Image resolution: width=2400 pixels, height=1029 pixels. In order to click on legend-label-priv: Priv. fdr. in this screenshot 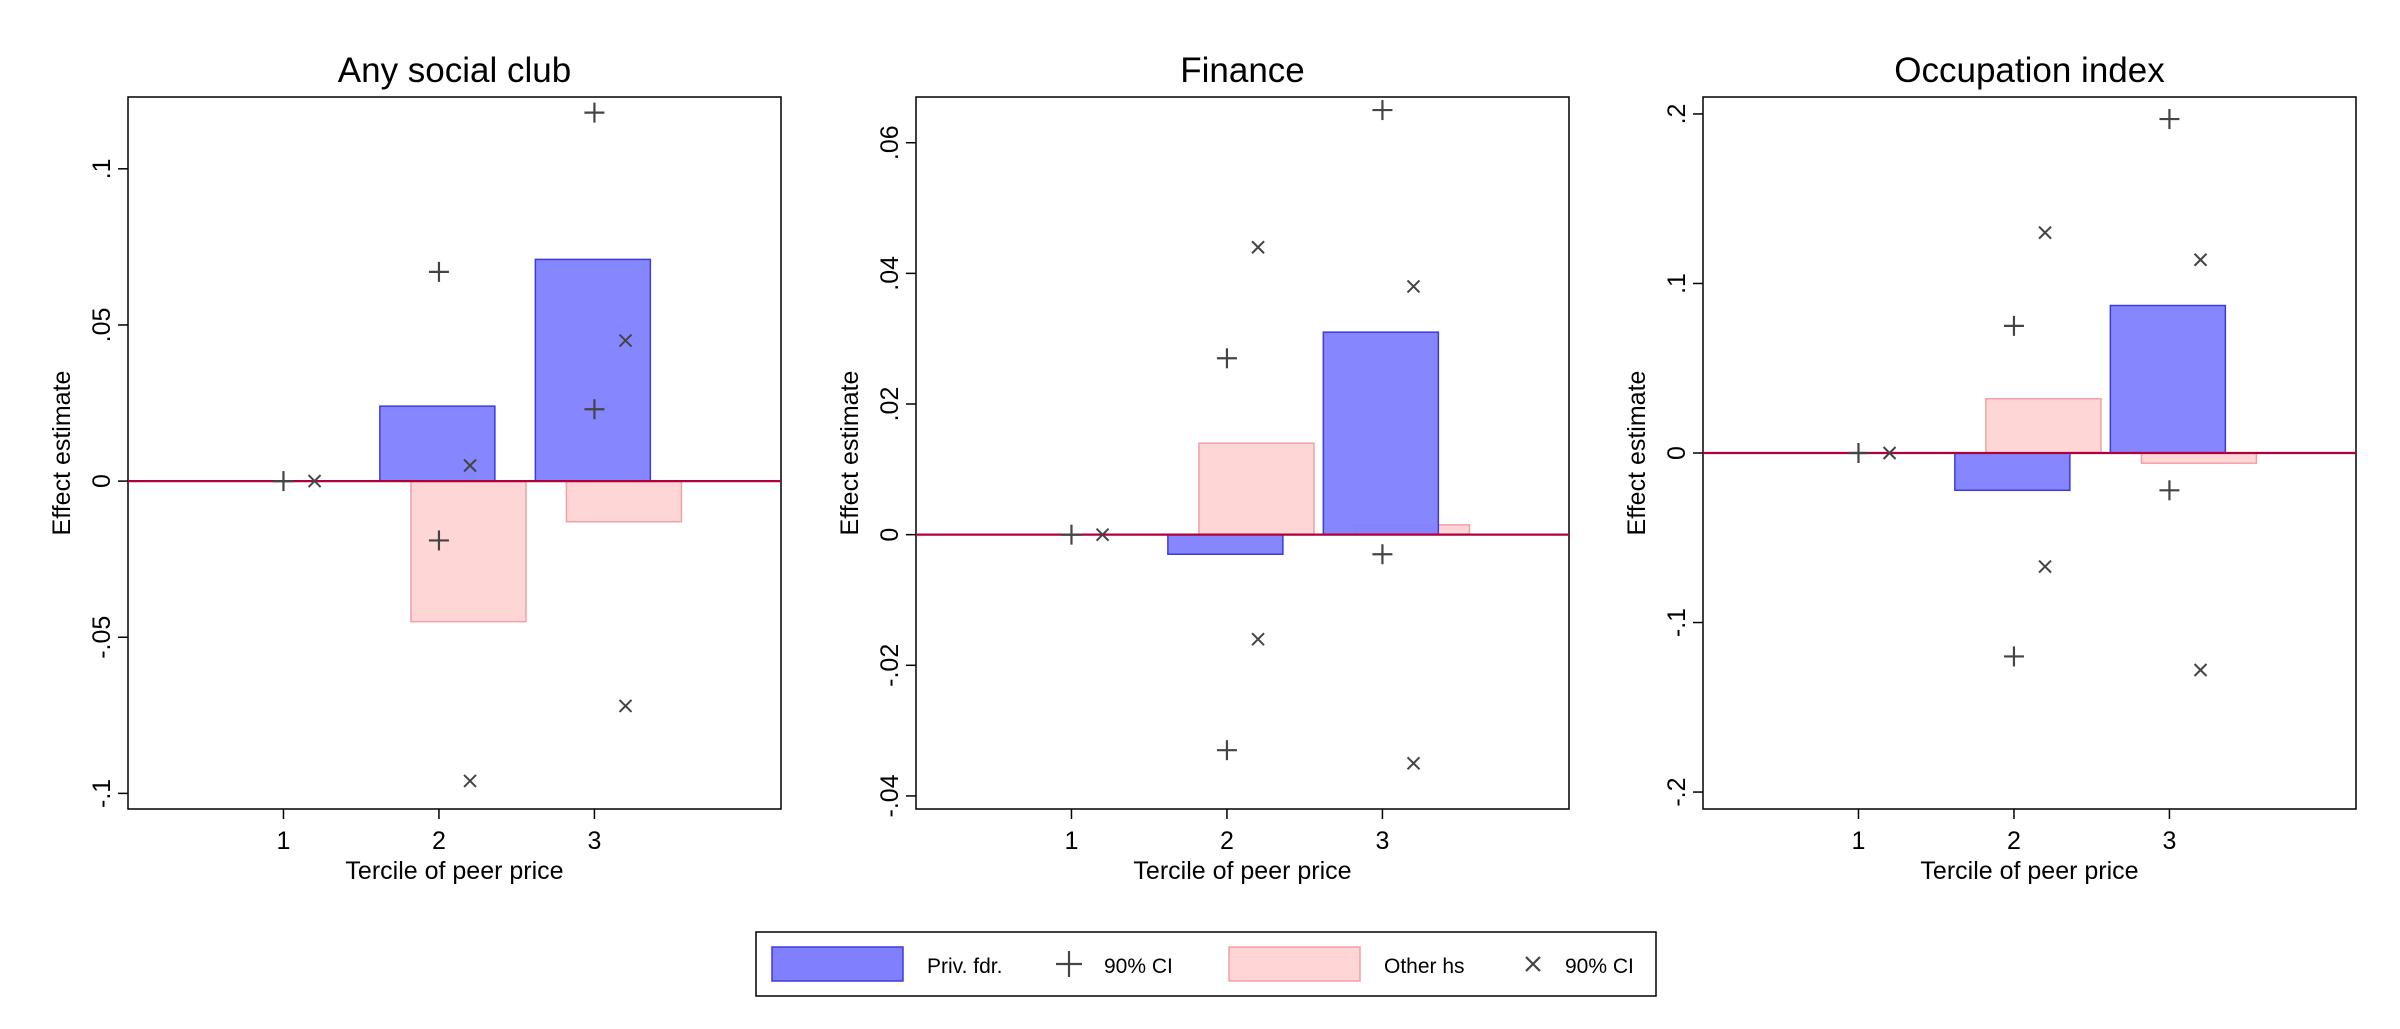, I will do `click(964, 966)`.